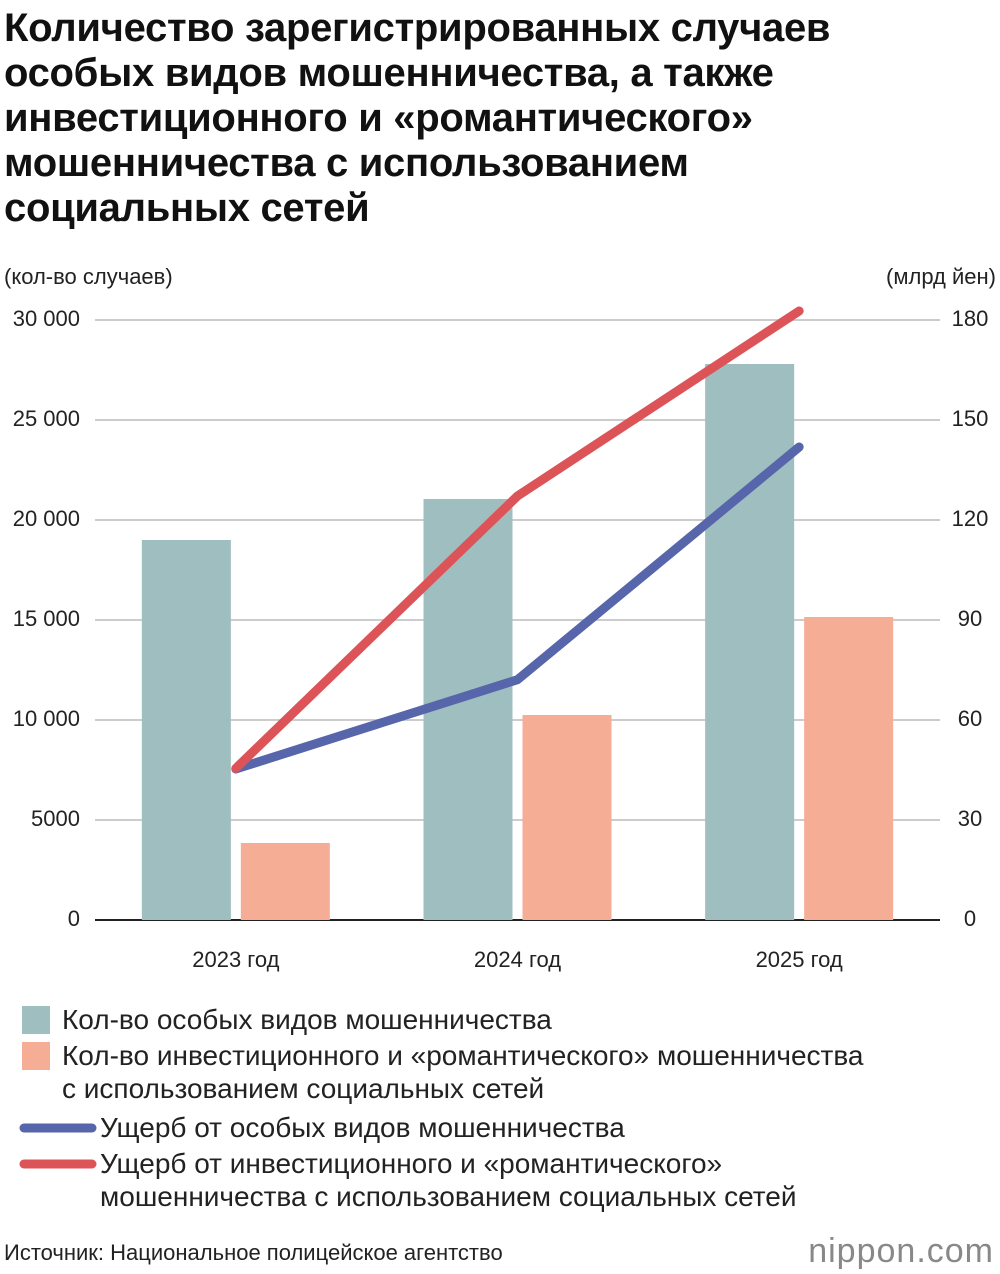  Describe the element at coordinates (46, 518) in the screenshot. I see `y-tick-label: 20 000` at that location.